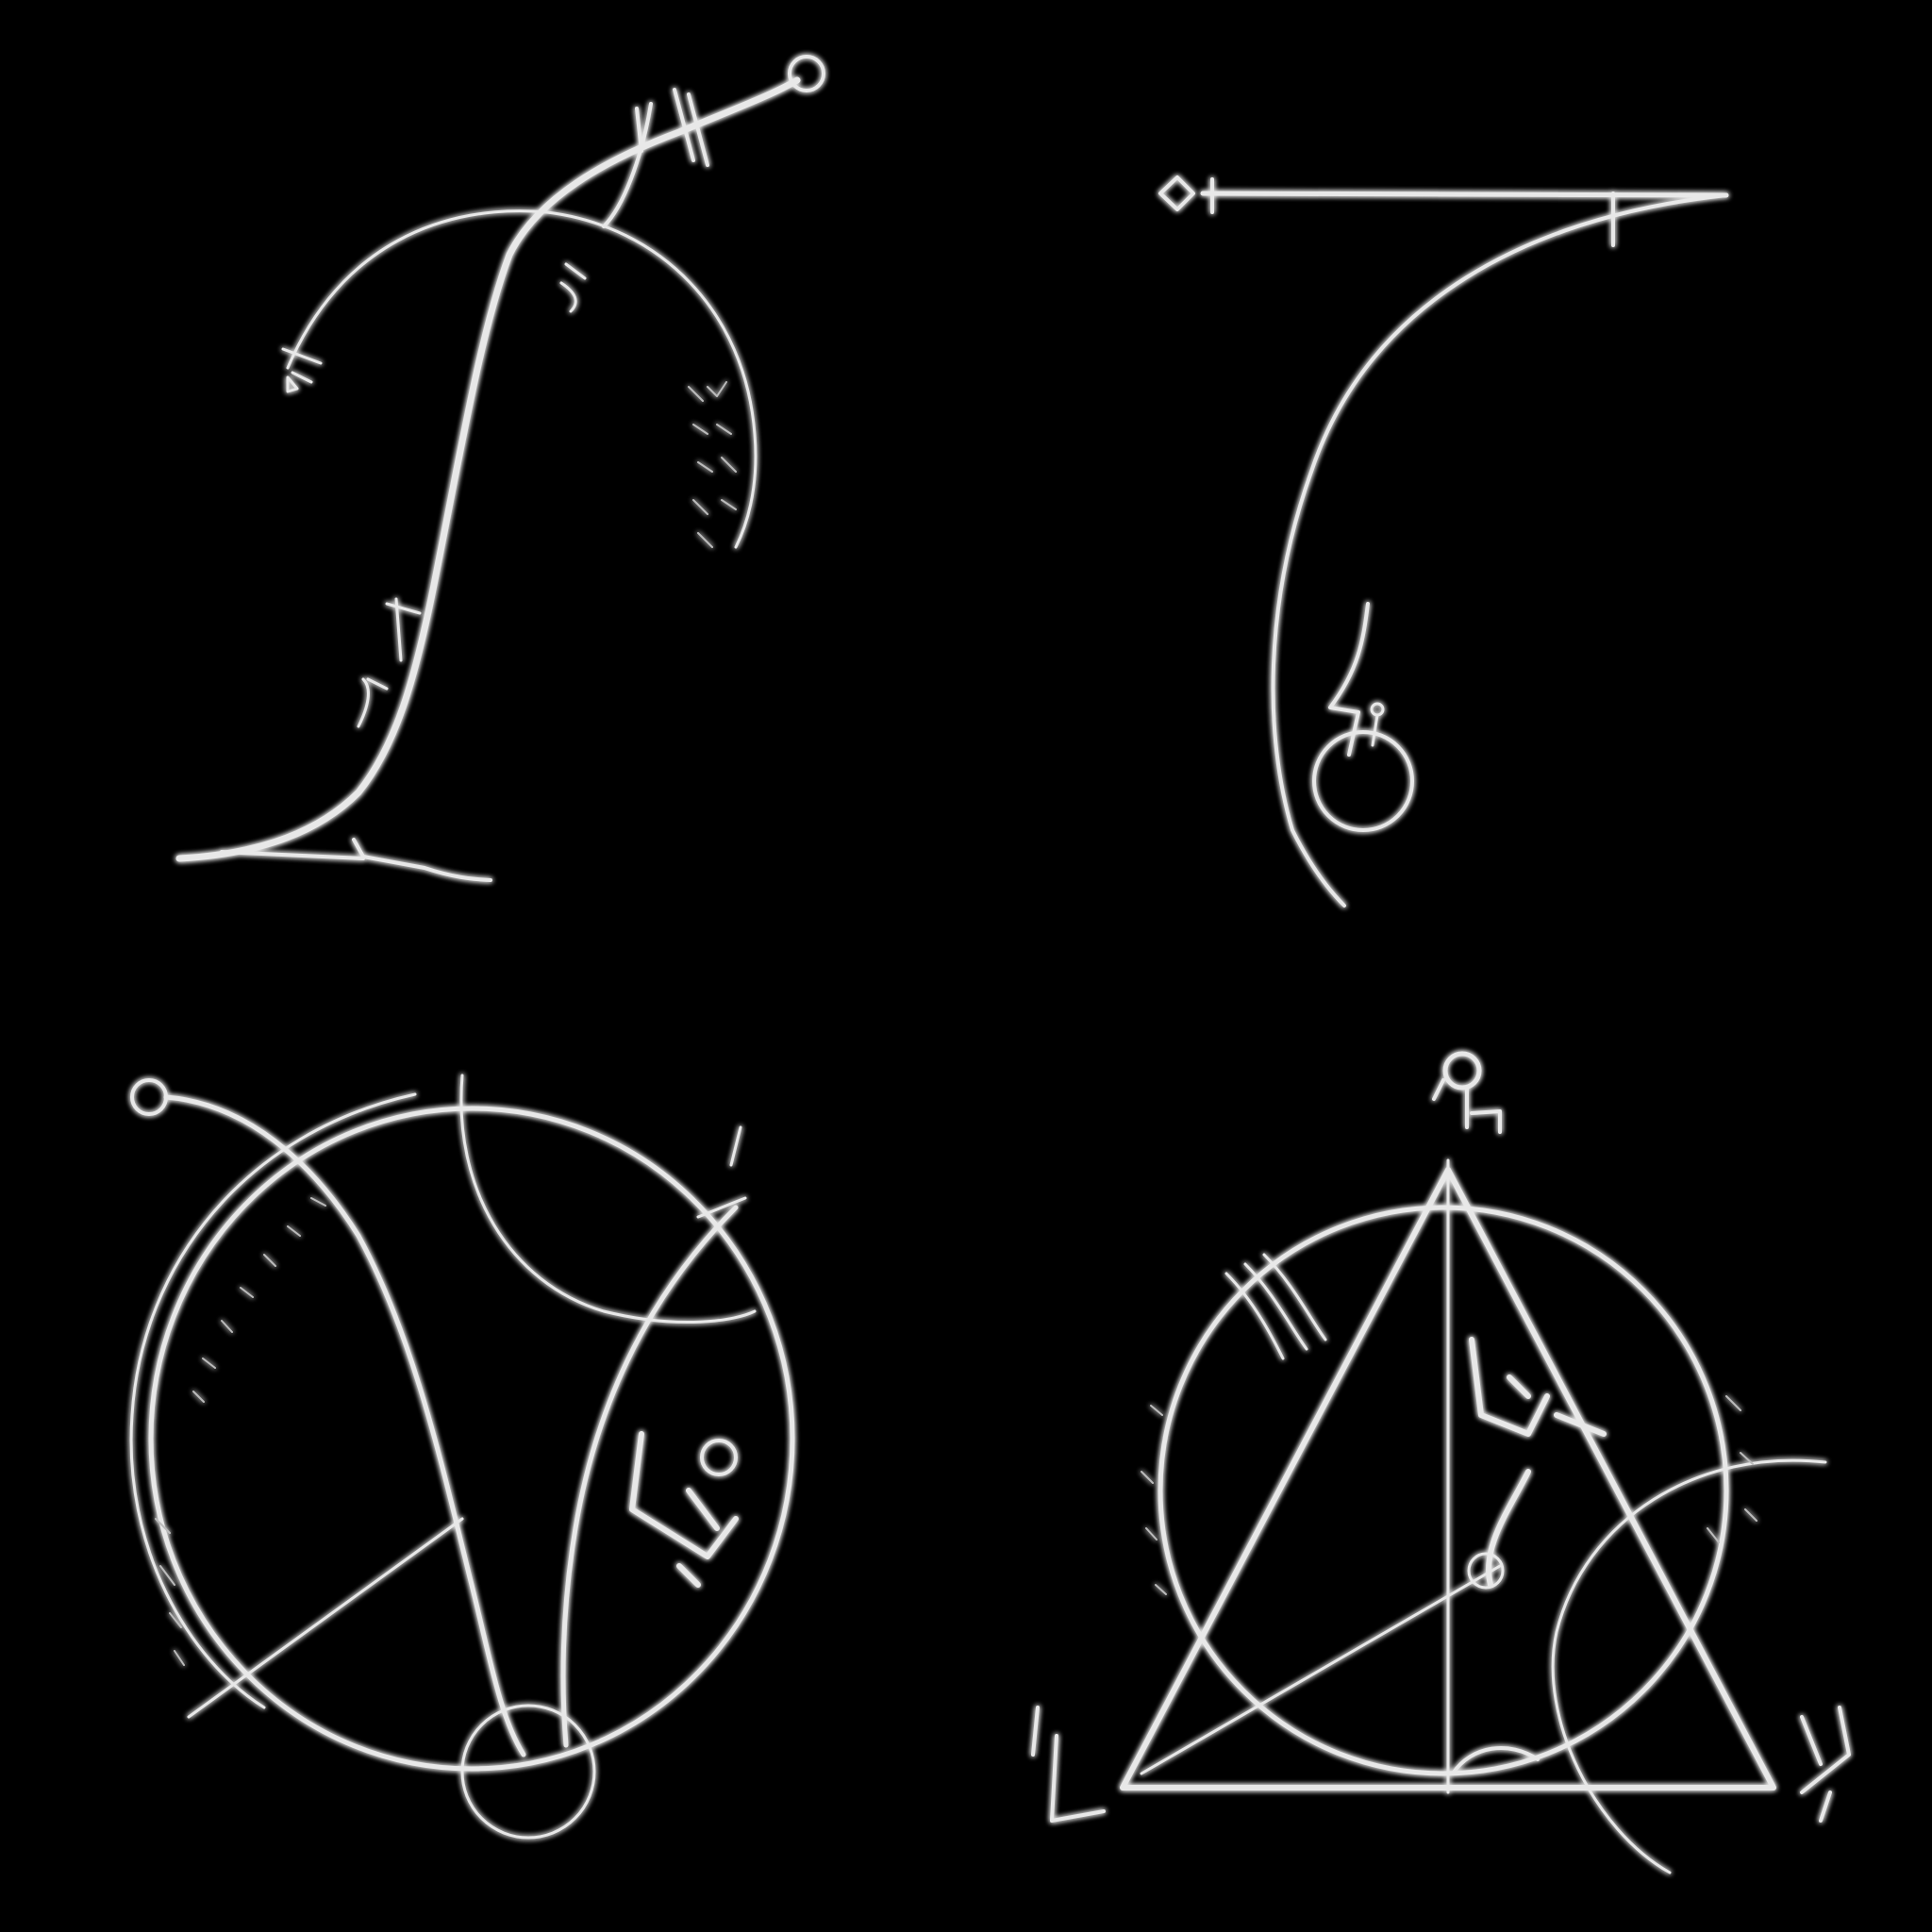  I want to click on small-ring-icon, so click(1363, 781).